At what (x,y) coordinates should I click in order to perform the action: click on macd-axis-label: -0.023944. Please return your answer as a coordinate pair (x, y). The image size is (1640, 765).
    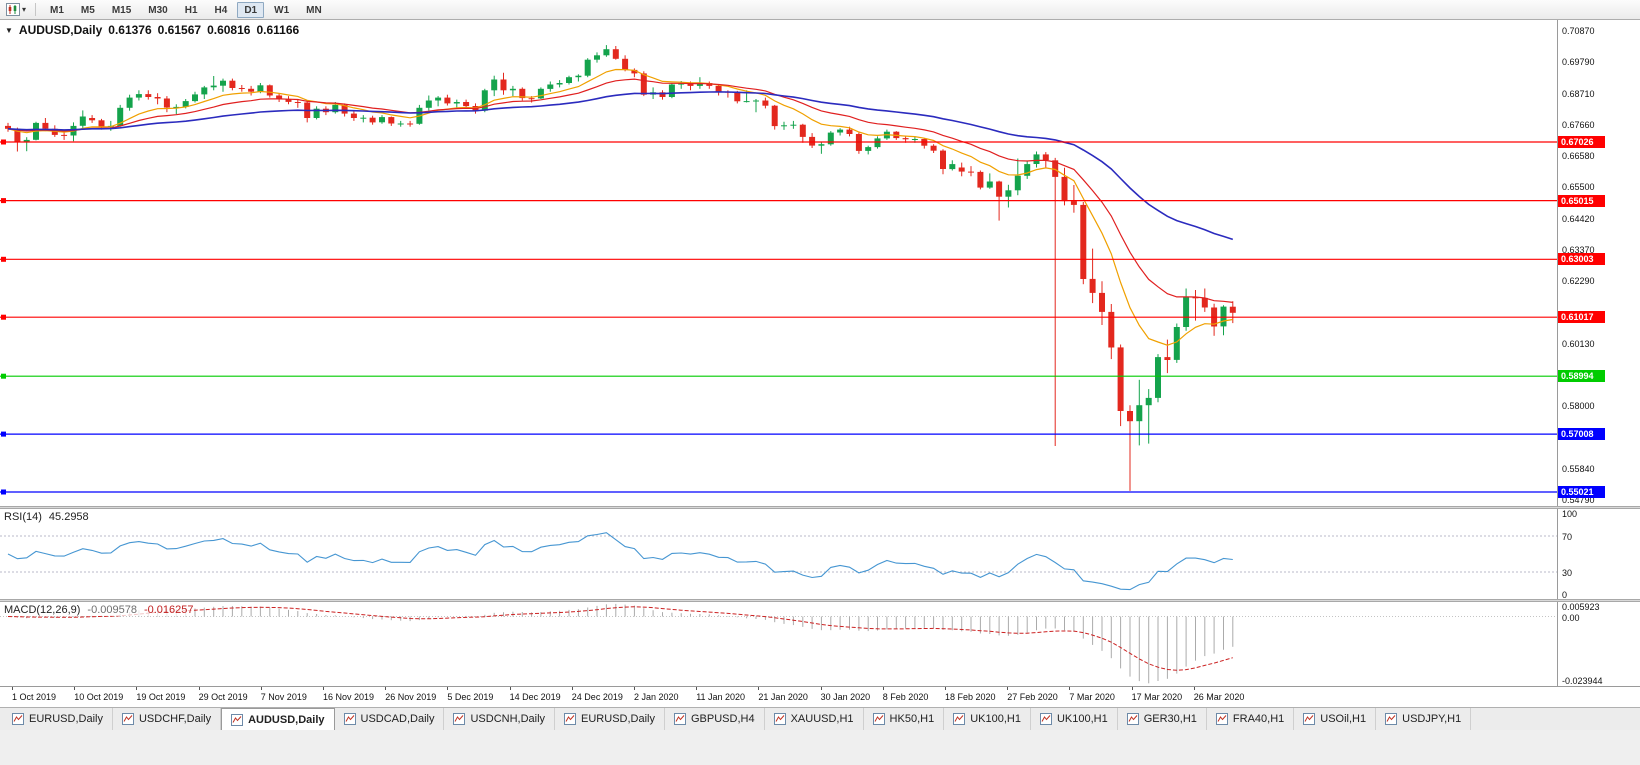
    Looking at the image, I should click on (1582, 681).